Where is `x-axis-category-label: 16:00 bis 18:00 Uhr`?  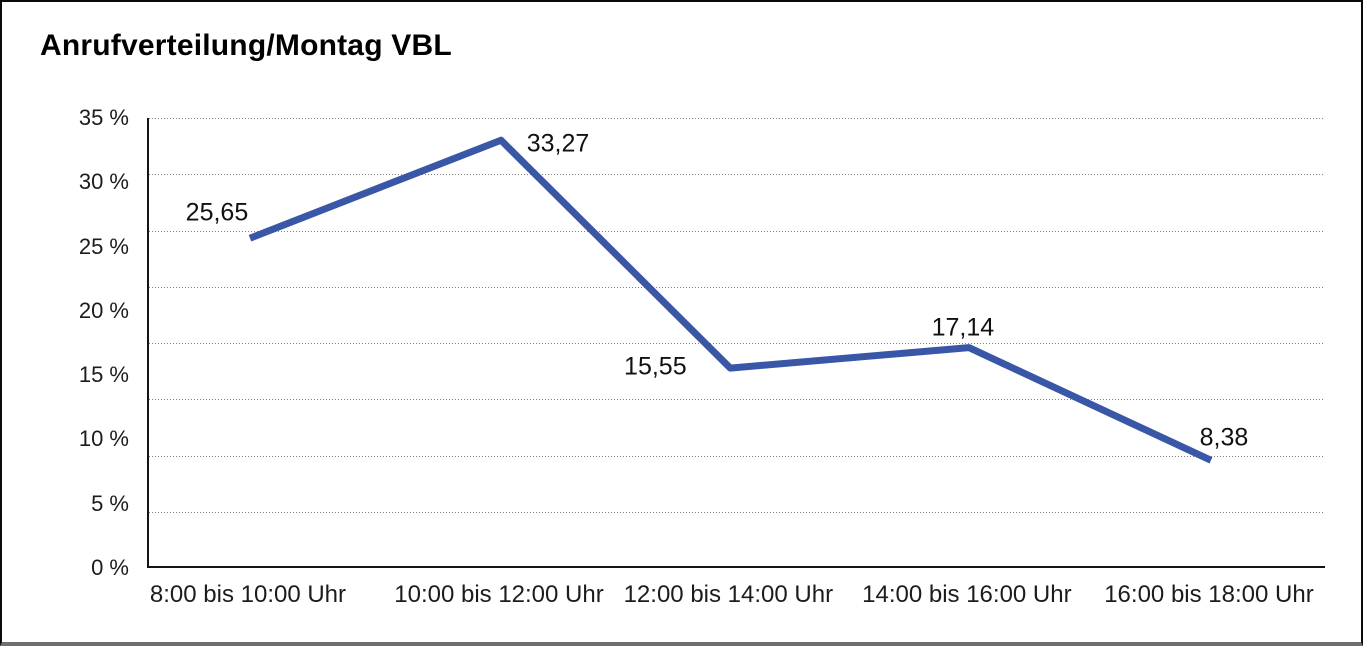
x-axis-category-label: 16:00 bis 18:00 Uhr is located at coordinates (1209, 594).